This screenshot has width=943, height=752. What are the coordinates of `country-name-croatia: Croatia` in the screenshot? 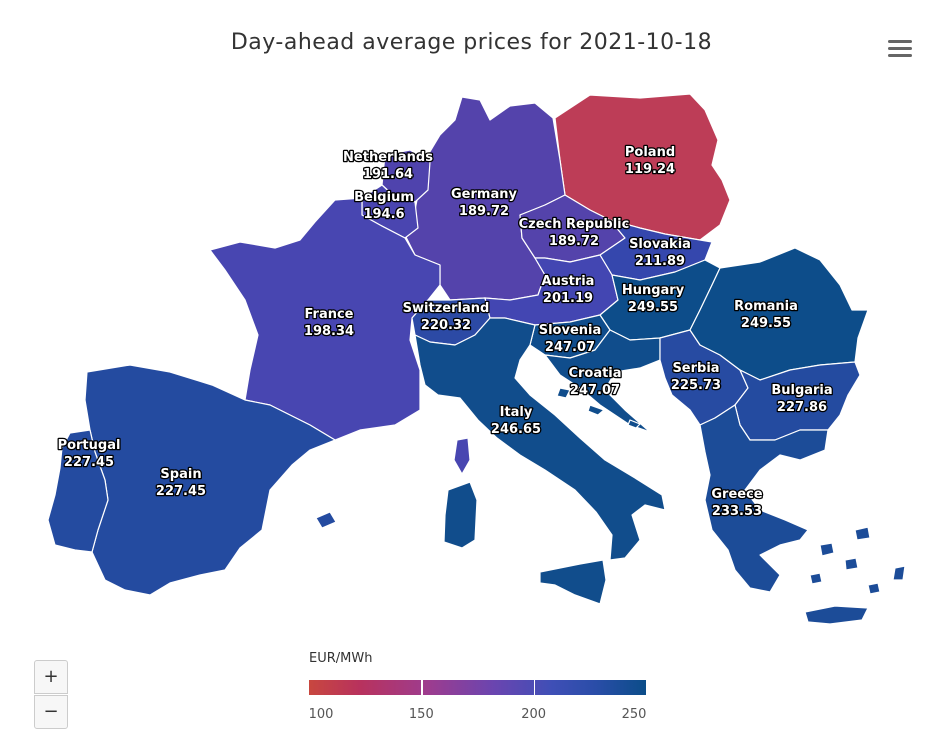 It's located at (594, 373).